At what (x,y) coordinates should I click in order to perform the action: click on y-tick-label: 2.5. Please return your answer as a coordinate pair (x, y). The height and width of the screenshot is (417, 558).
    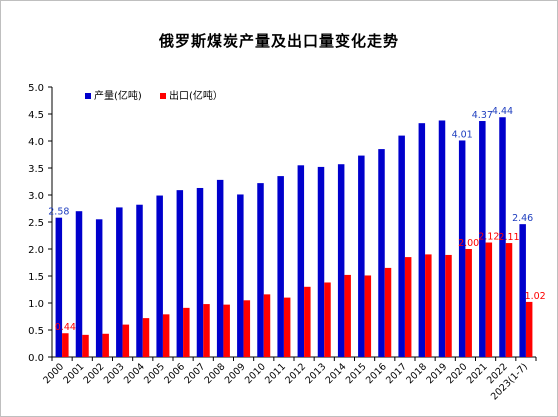
    Looking at the image, I should click on (36, 223).